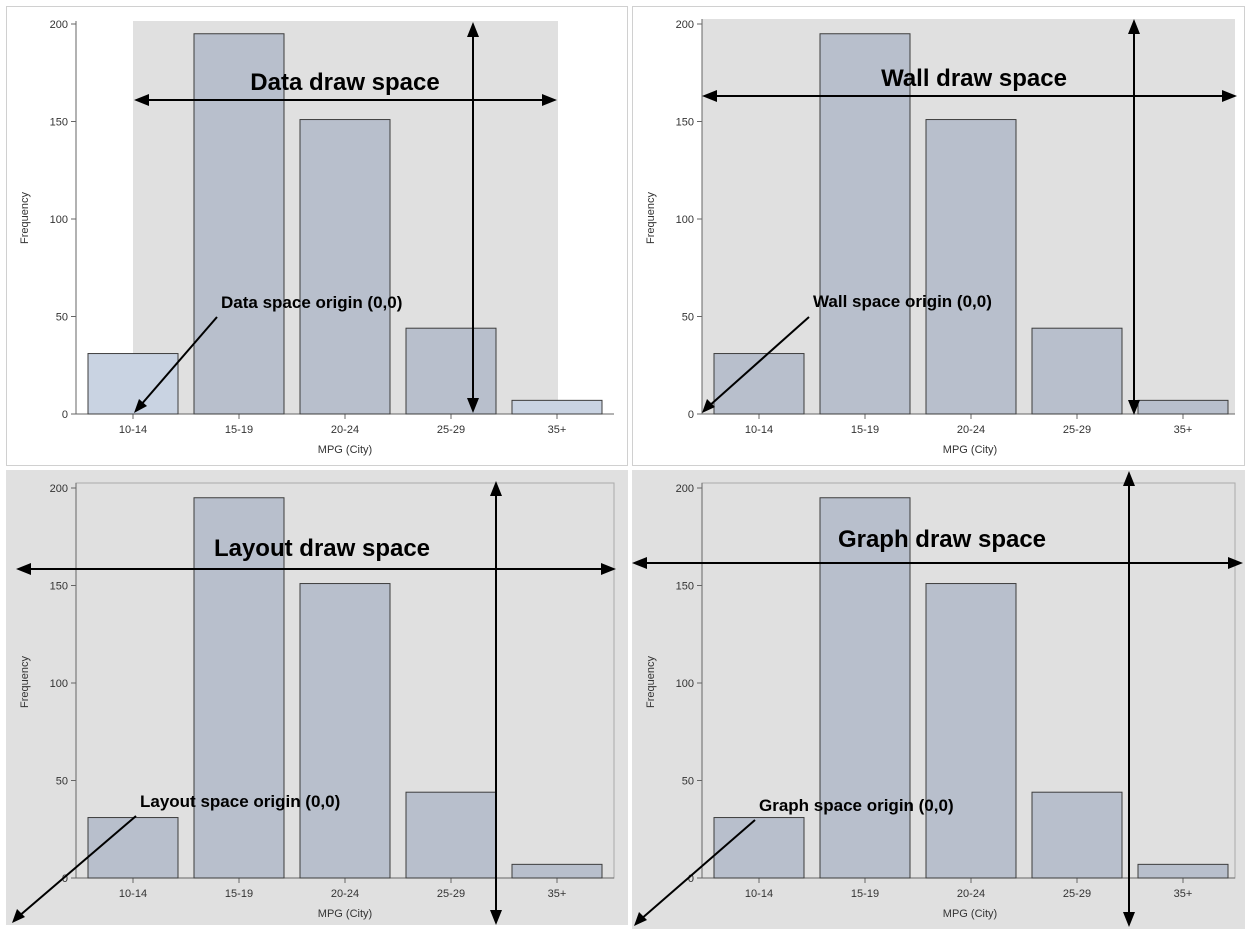 The image size is (1251, 935). What do you see at coordinates (902, 301) in the screenshot?
I see `origin-label: Wall space origin (0,0)` at bounding box center [902, 301].